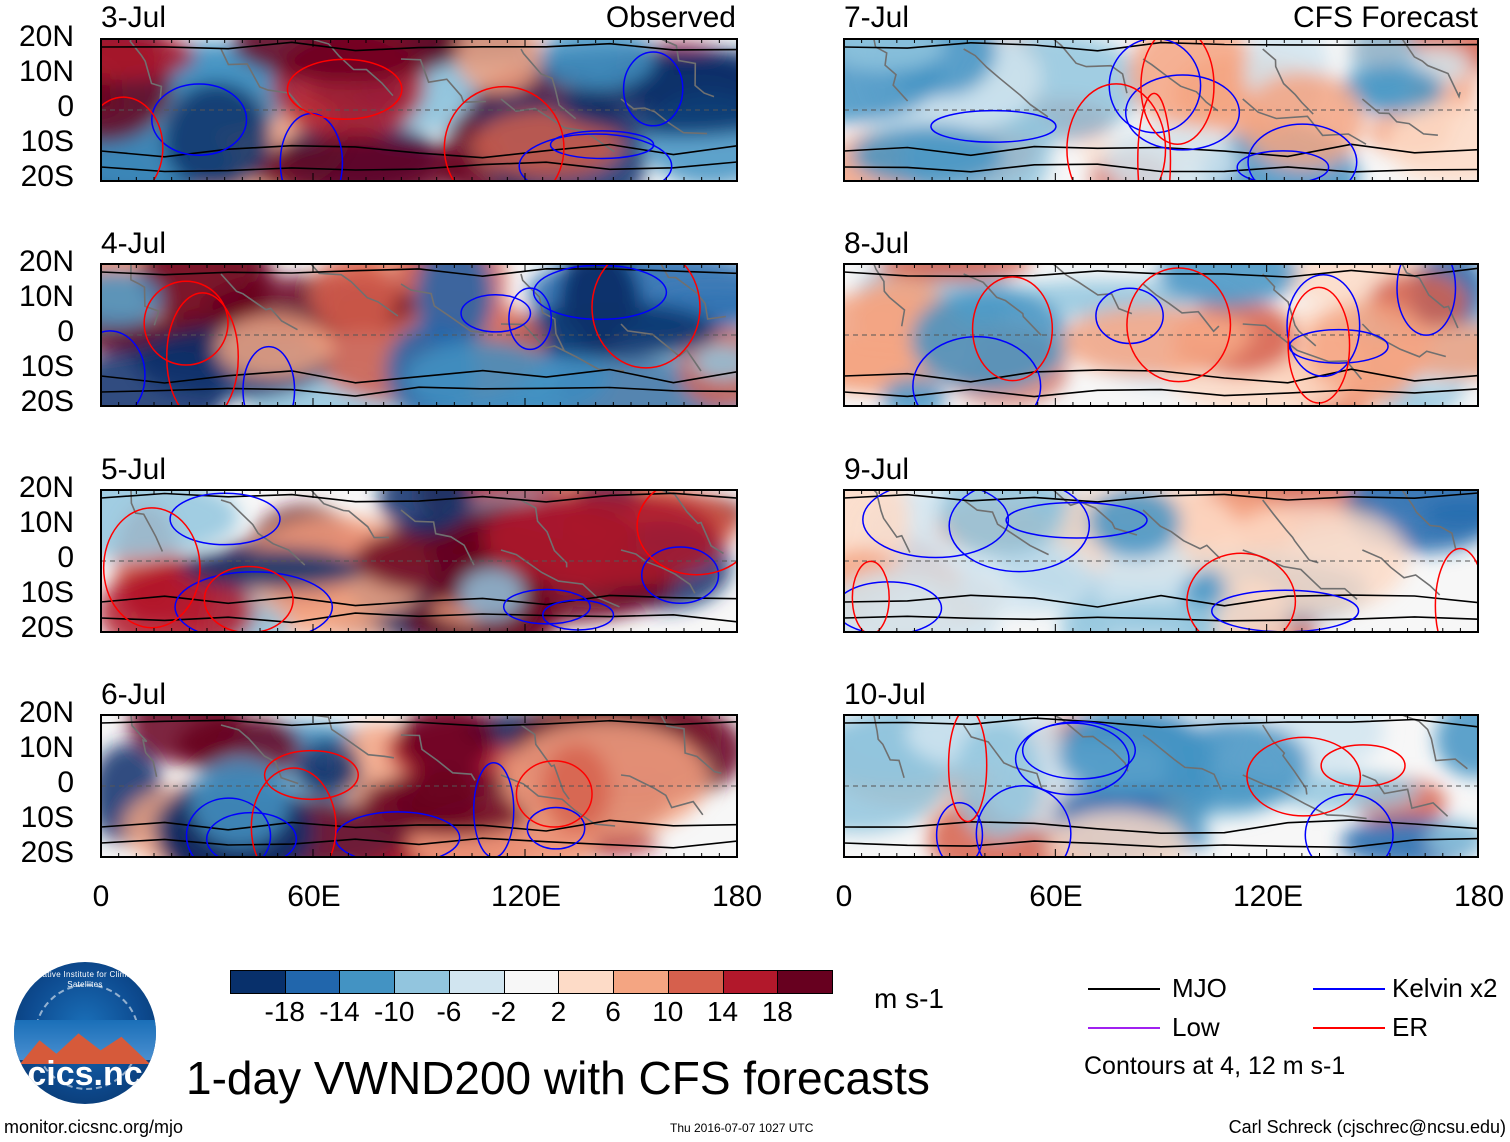 The height and width of the screenshot is (1142, 1510). I want to click on lat-label-20n-row1: 20N, so click(46, 36).